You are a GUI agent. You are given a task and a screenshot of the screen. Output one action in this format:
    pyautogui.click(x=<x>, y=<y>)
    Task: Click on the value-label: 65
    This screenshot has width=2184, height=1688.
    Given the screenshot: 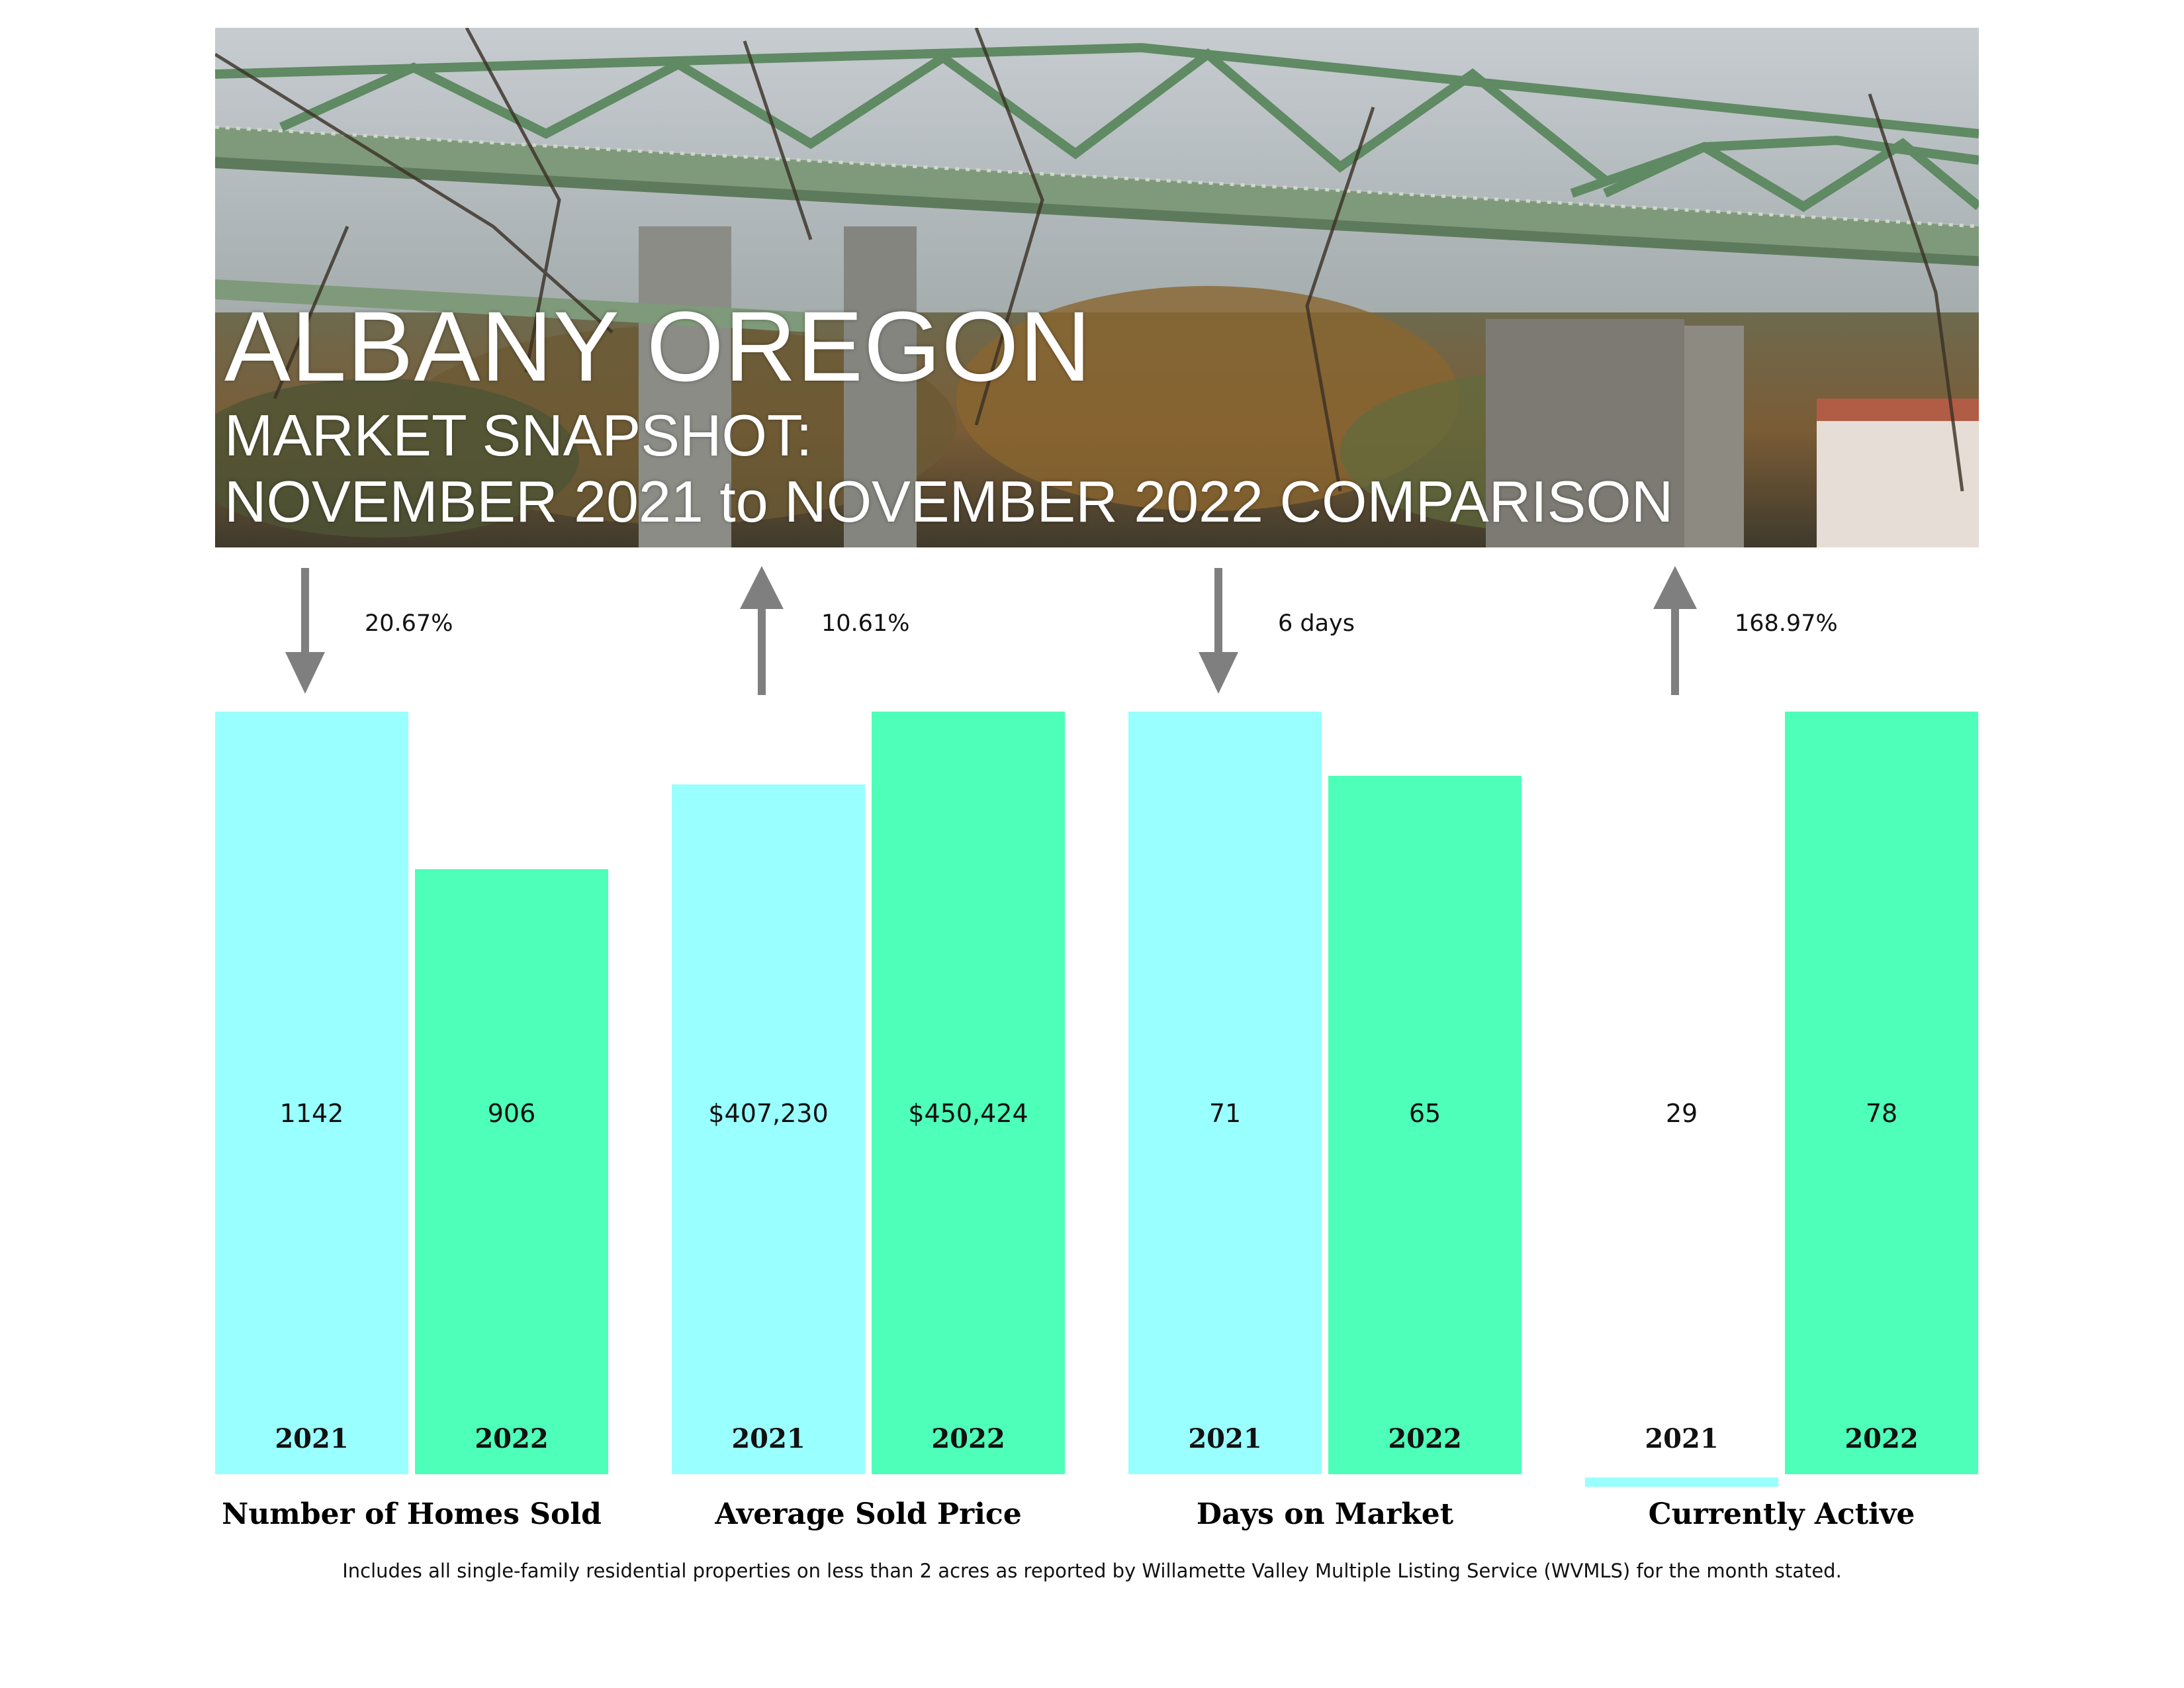 What is the action you would take?
    pyautogui.click(x=1425, y=1113)
    